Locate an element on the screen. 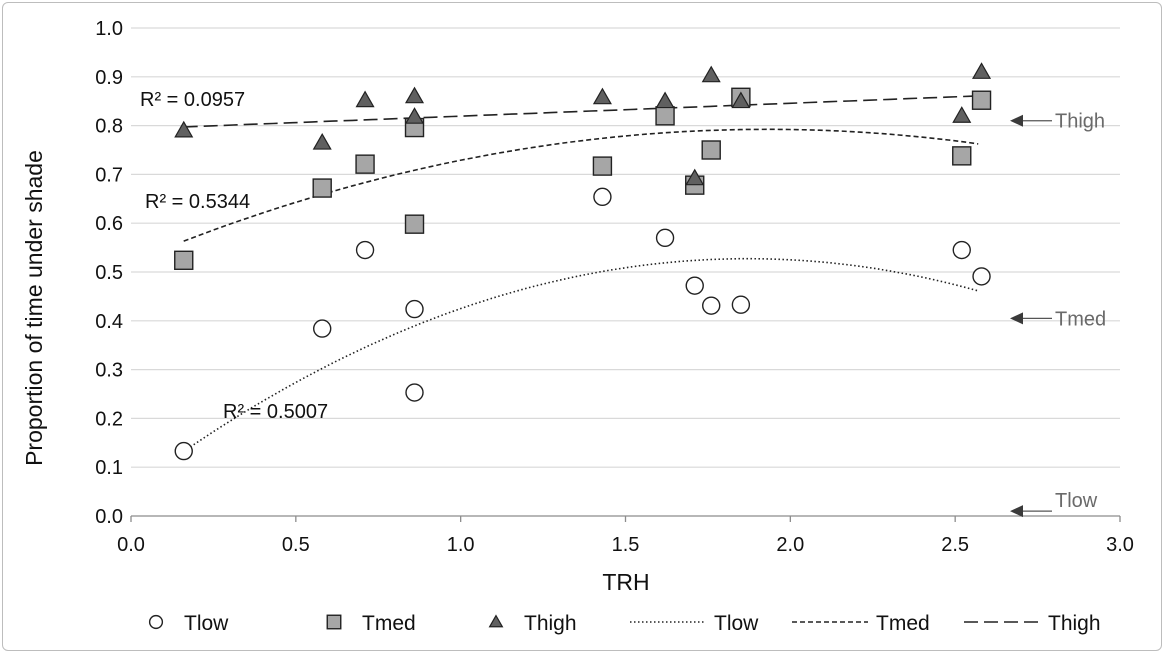 The image size is (1166, 655). y-tick-label: 0.9 is located at coordinates (109, 78).